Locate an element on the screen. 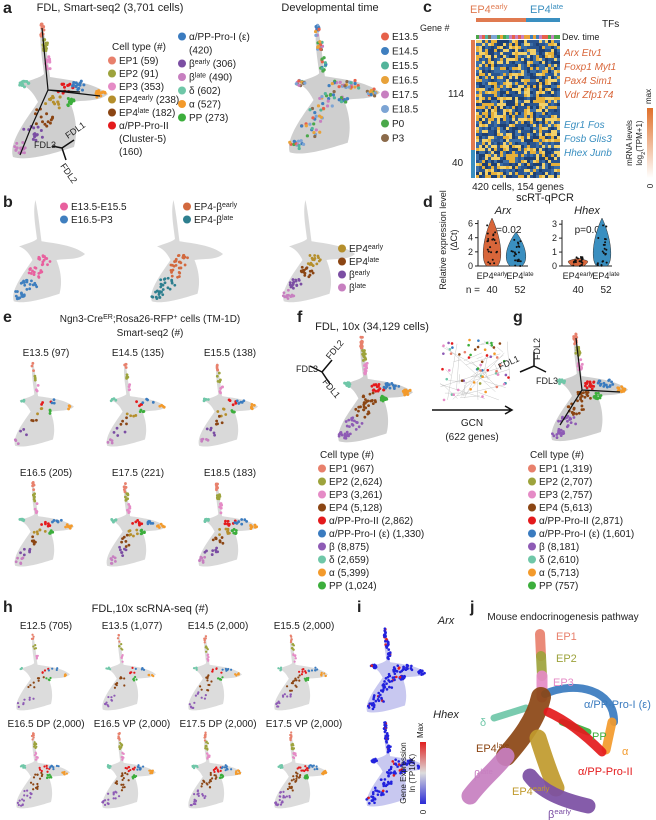 Image resolution: width=656 pixels, height=820 pixels. violin is located at coordinates (492, 242).